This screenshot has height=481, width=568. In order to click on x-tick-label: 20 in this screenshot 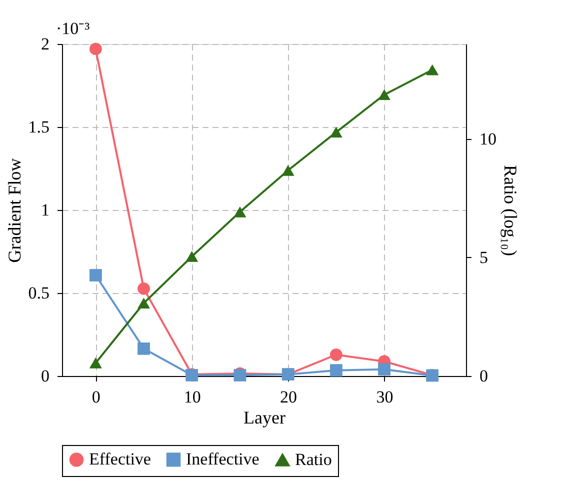, I will do `click(289, 397)`.